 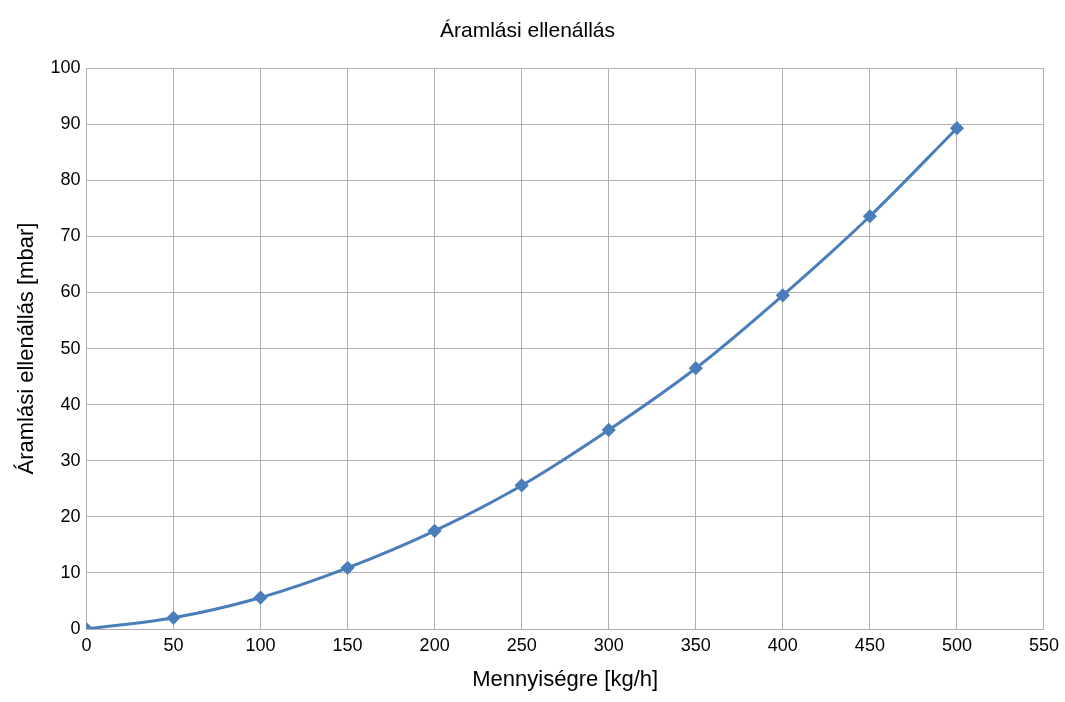 What do you see at coordinates (695, 644) in the screenshot?
I see `x-tick-label: 350` at bounding box center [695, 644].